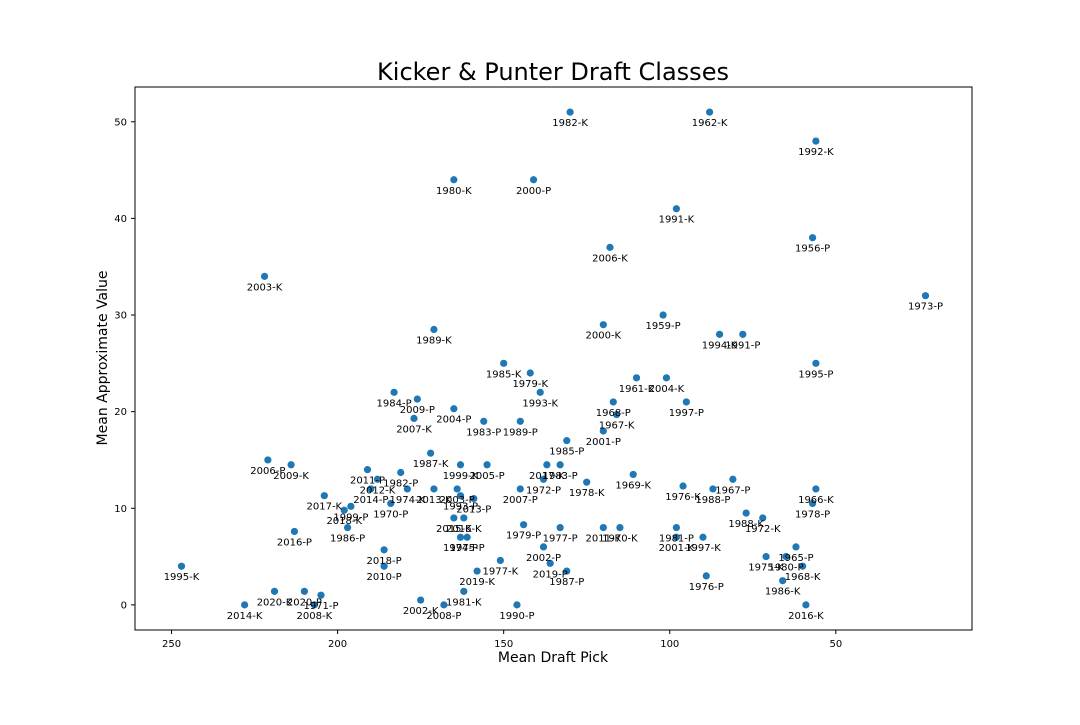  What do you see at coordinates (103, 358) in the screenshot?
I see `y-axis-label: Mean Approximate Value` at bounding box center [103, 358].